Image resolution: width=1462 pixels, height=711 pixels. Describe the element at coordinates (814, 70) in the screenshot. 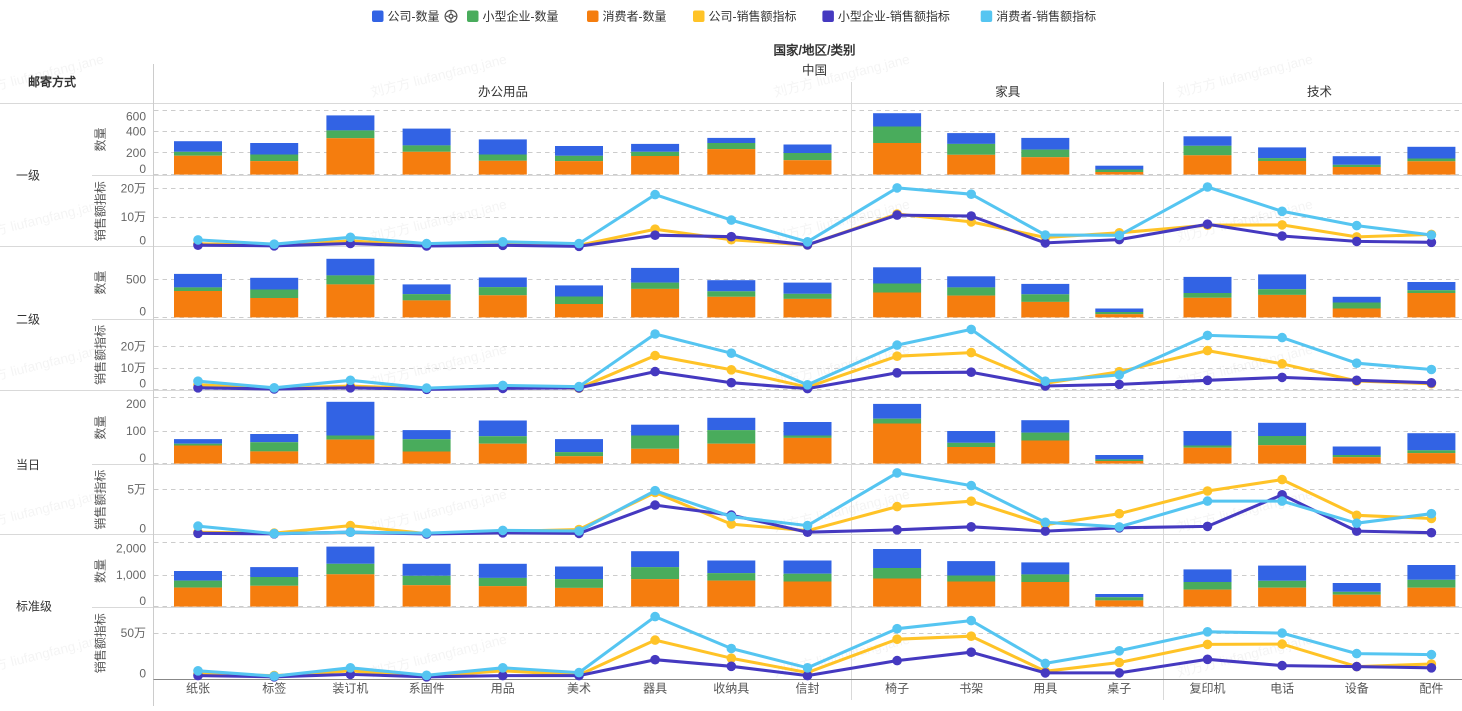

I see `svg-text: 中国` at that location.